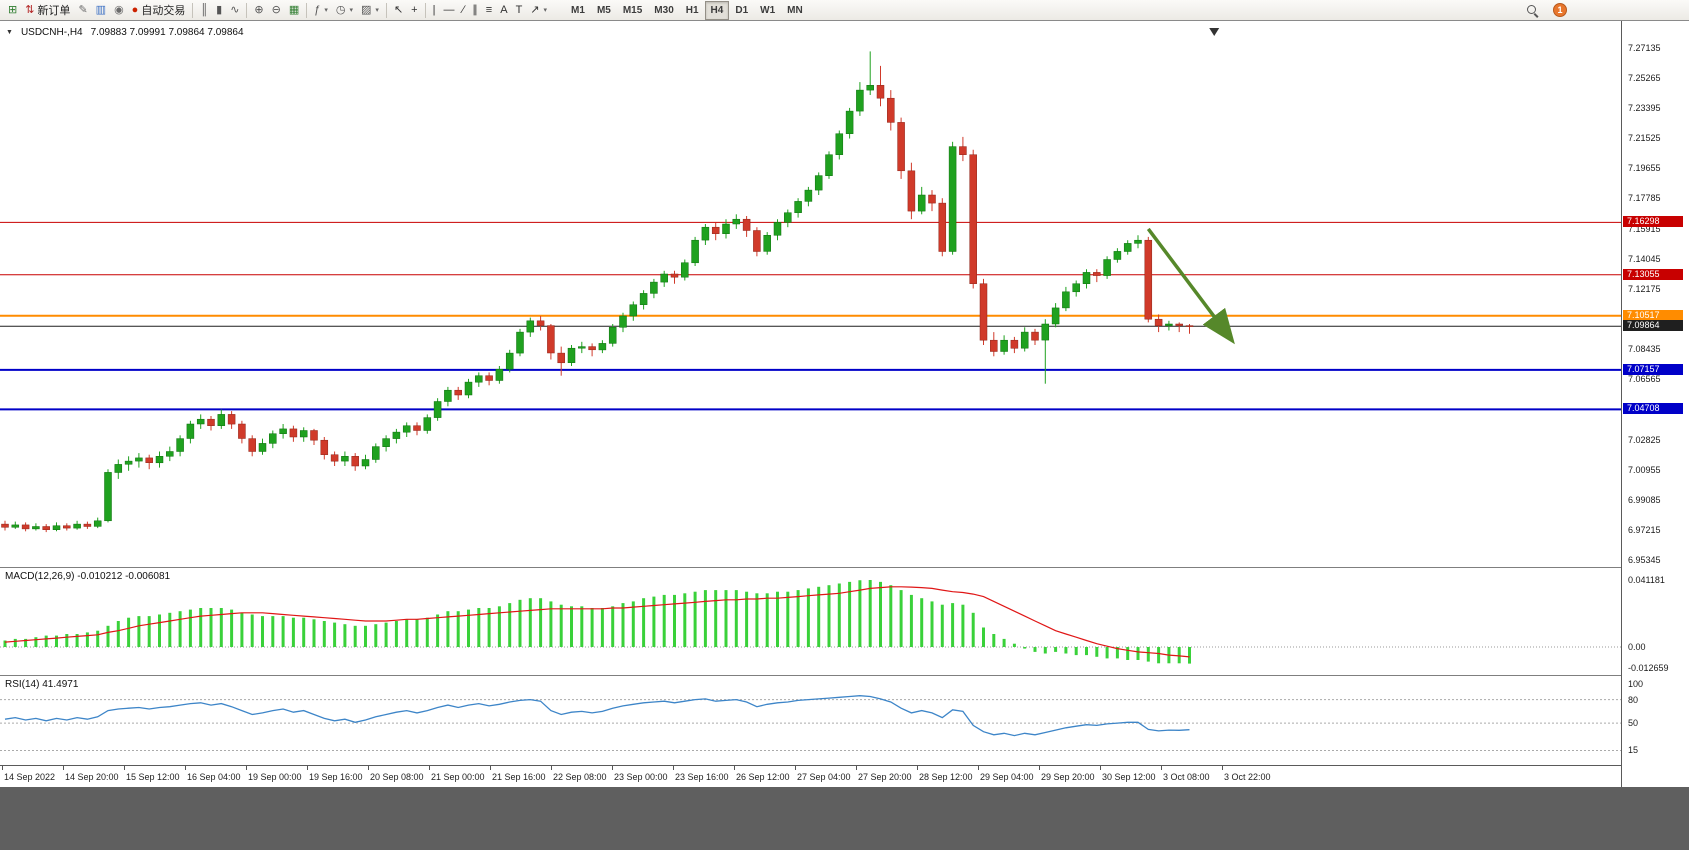 The image size is (1689, 850). I want to click on zoom-in-icon: ⊕, so click(259, 9).